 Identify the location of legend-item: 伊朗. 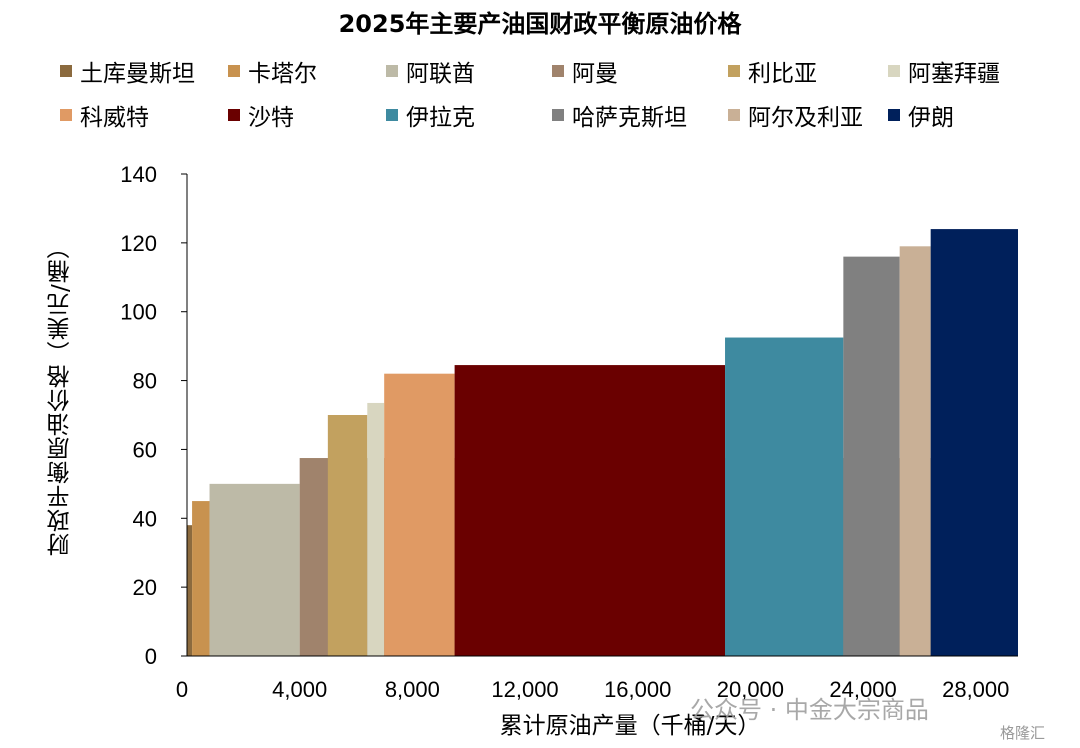
(921, 115).